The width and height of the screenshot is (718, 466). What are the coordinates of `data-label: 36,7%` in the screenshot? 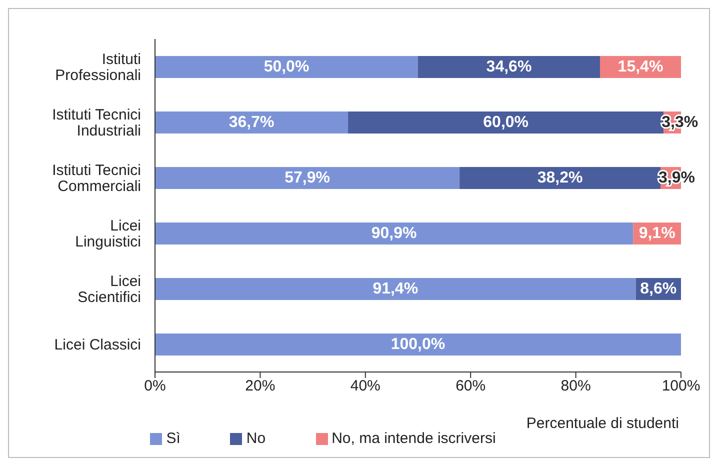 It's located at (251, 122).